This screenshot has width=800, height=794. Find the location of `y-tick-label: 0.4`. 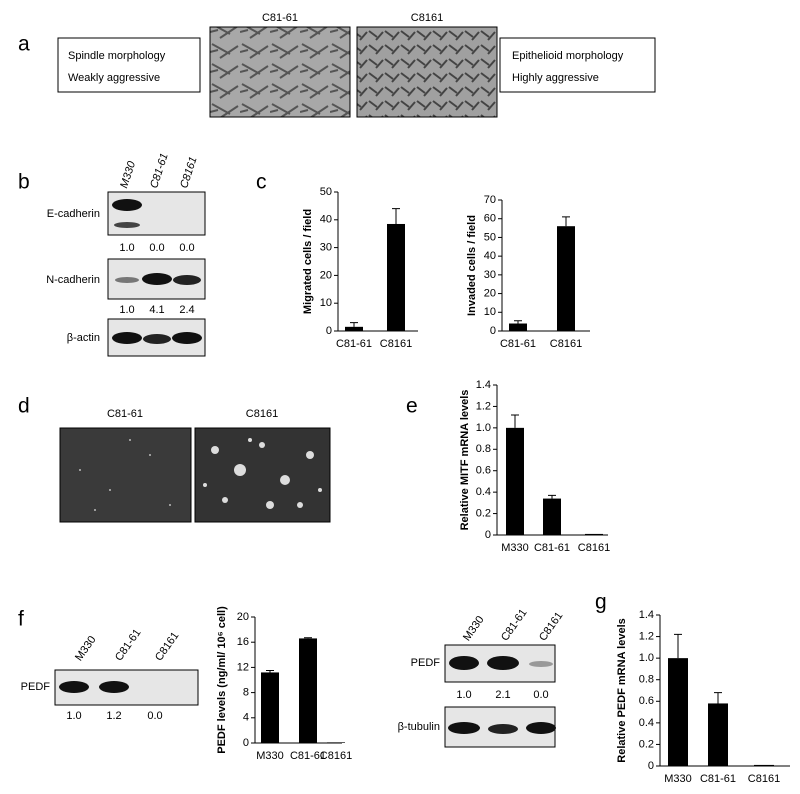

y-tick-label: 0.4 is located at coordinates (483, 492).